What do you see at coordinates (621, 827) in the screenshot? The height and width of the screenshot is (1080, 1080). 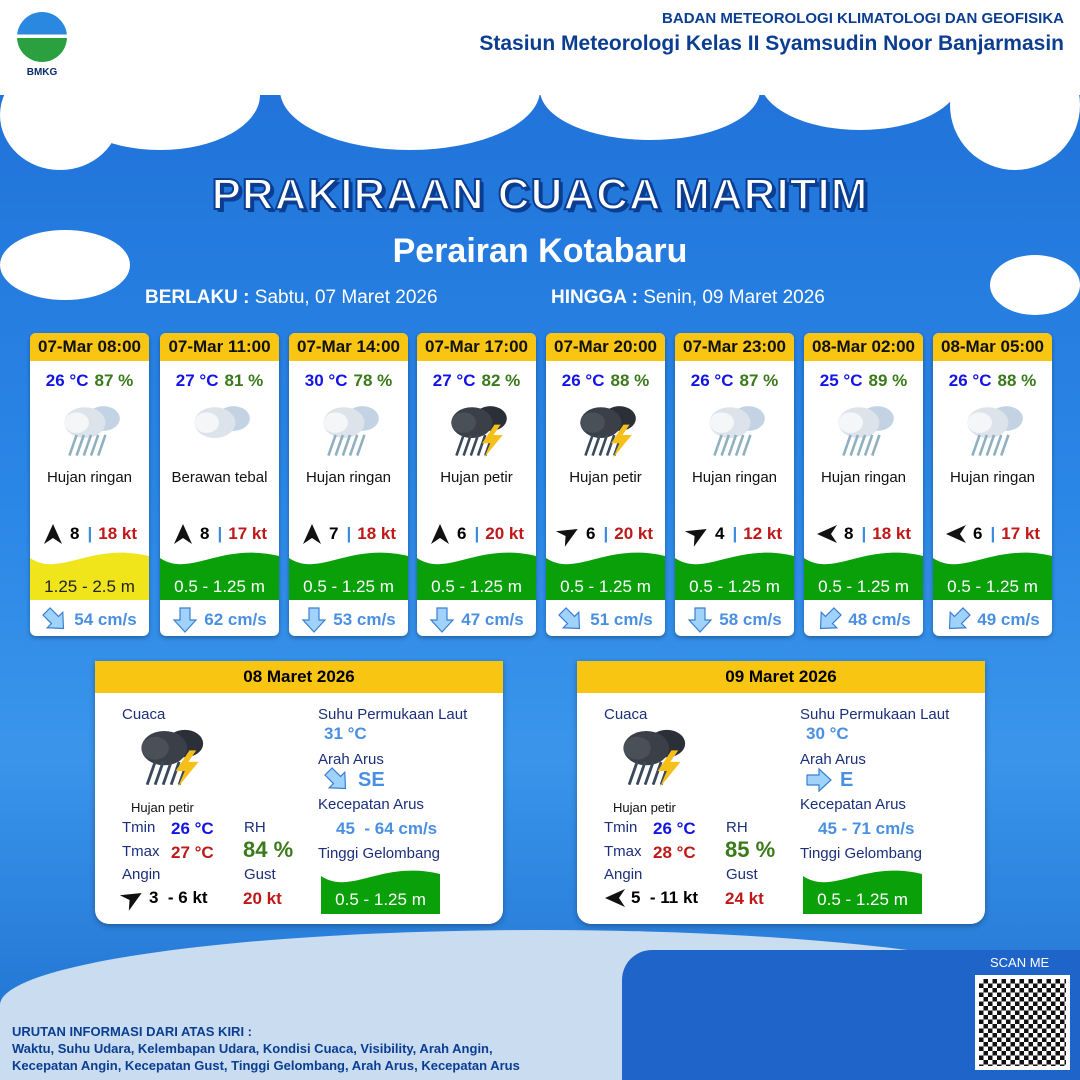 I see `tmin-label: Tmin` at bounding box center [621, 827].